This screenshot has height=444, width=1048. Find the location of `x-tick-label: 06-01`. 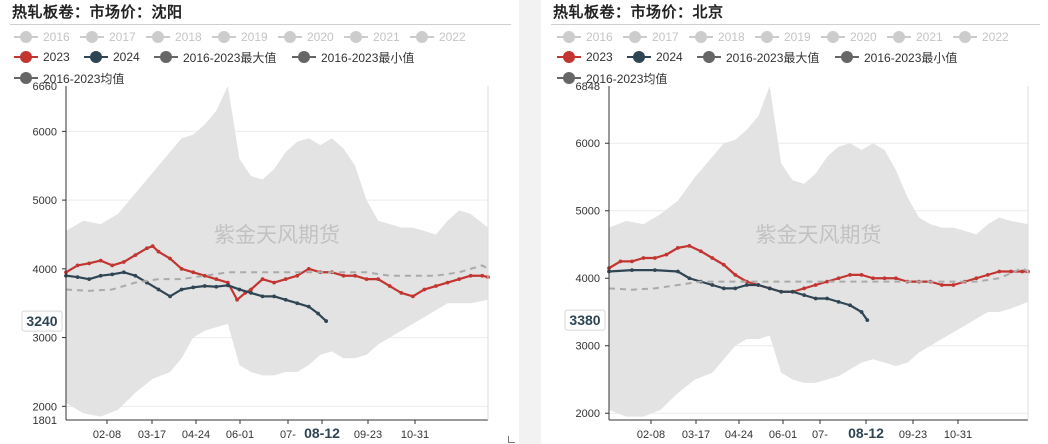

x-tick-label: 06-01 is located at coordinates (240, 435).